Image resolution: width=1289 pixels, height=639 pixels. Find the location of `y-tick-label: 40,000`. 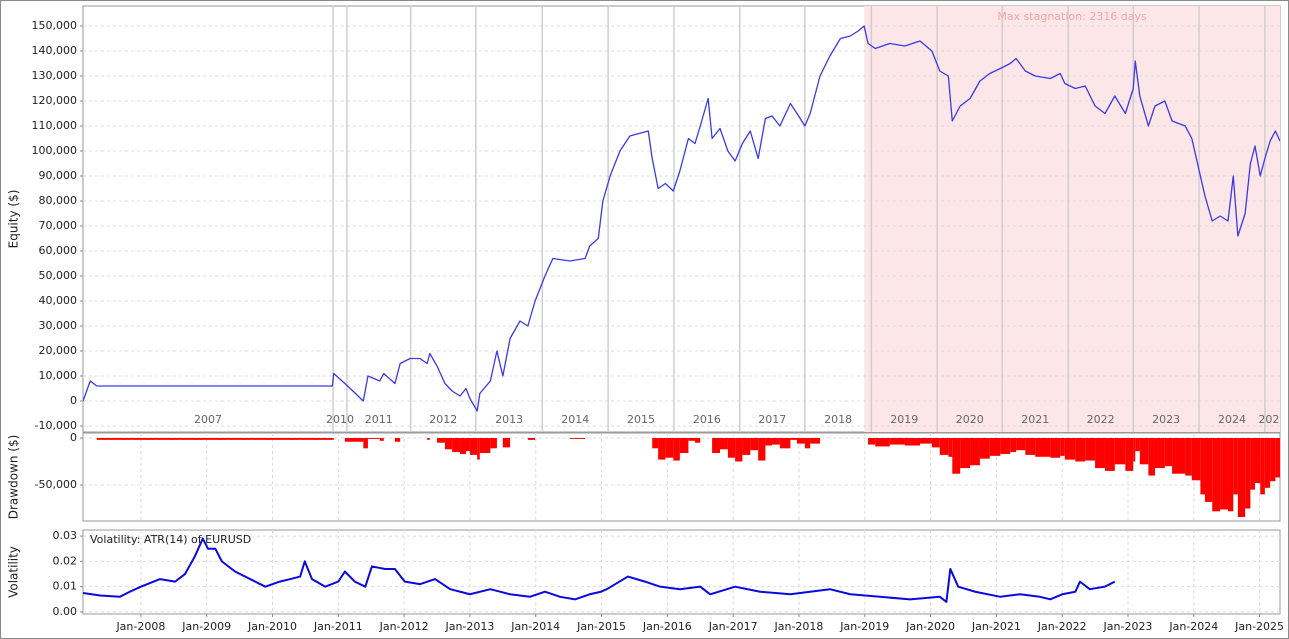

y-tick-label: 40,000 is located at coordinates (58, 300).